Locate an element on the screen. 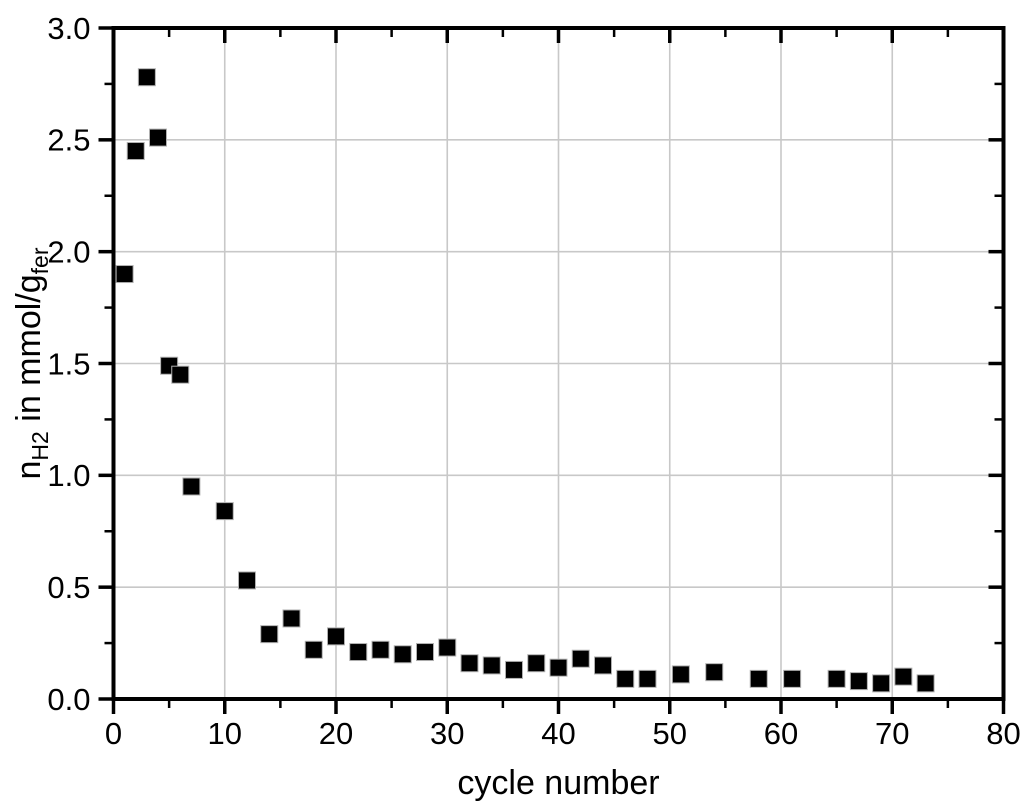 This screenshot has width=1024, height=806. x-tick-label: 30 is located at coordinates (447, 733).